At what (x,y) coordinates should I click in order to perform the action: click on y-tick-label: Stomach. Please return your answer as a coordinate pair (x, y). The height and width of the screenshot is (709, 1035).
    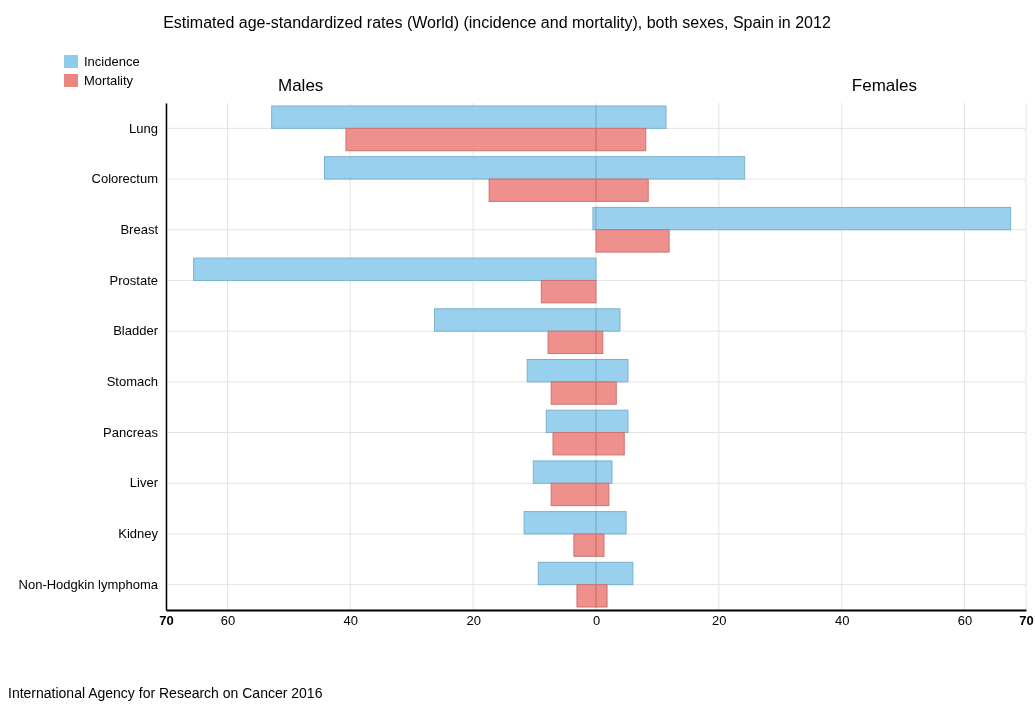
    Looking at the image, I should click on (132, 382).